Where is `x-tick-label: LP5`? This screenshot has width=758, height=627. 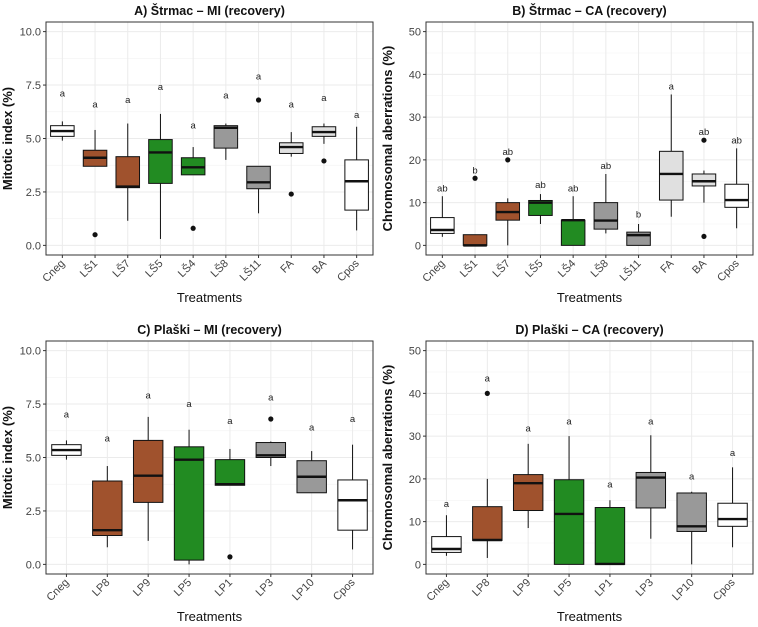 x-tick-label: LP5 is located at coordinates (563, 588).